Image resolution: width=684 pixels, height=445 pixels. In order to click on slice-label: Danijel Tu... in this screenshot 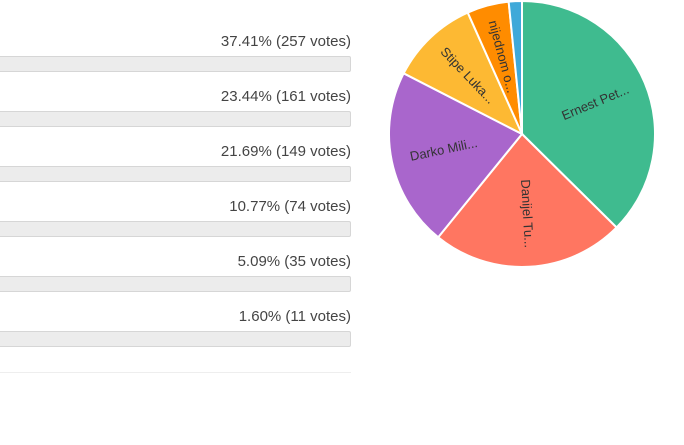, I will do `click(527, 213)`.